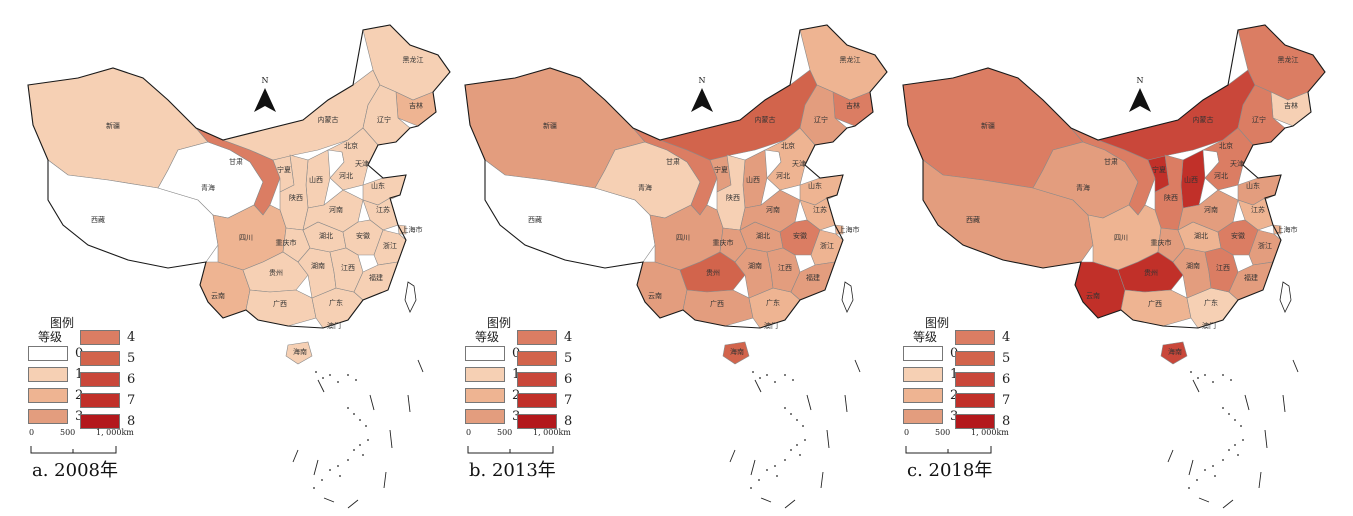 Image resolution: width=1353 pixels, height=516 pixels. What do you see at coordinates (1288, 59) in the screenshot?
I see `province-label: 黑龙江` at bounding box center [1288, 59].